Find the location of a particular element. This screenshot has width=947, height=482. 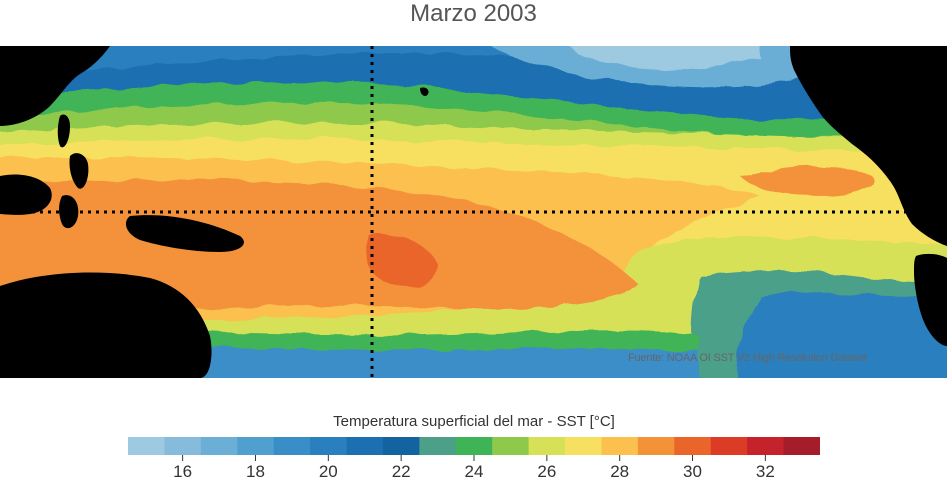

colorbar-ticks is located at coordinates (474, 458).